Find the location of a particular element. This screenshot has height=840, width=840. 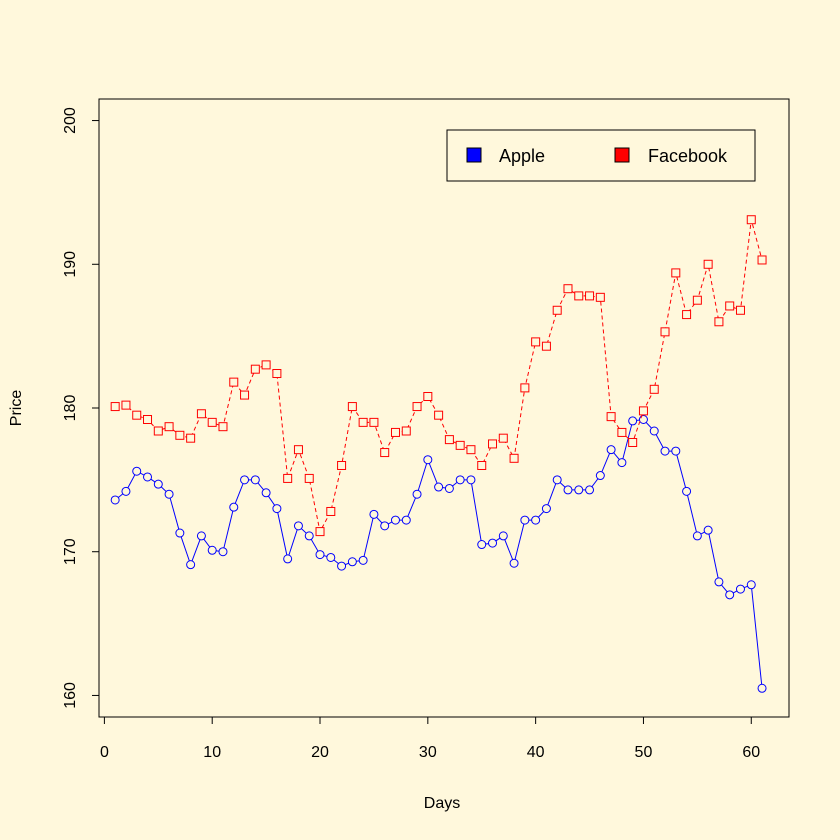

y-tick-label: 170 is located at coordinates (70, 551).